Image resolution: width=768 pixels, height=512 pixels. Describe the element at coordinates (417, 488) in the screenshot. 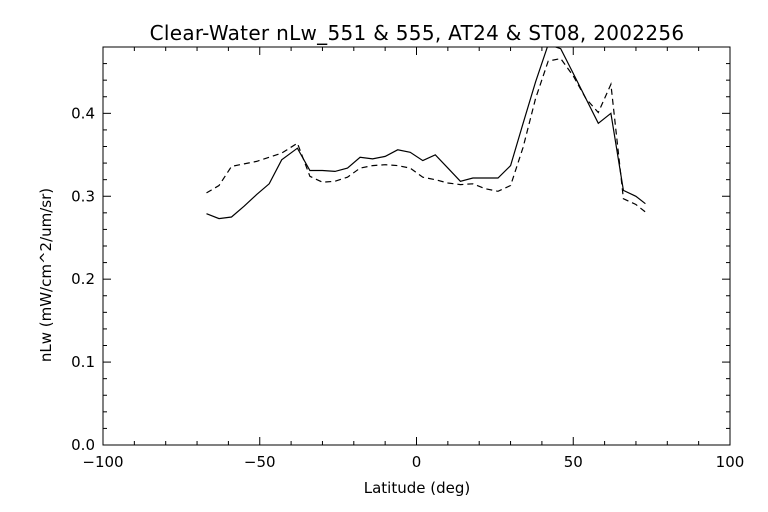

I see `x-axis-label: Latitude (deg)` at that location.